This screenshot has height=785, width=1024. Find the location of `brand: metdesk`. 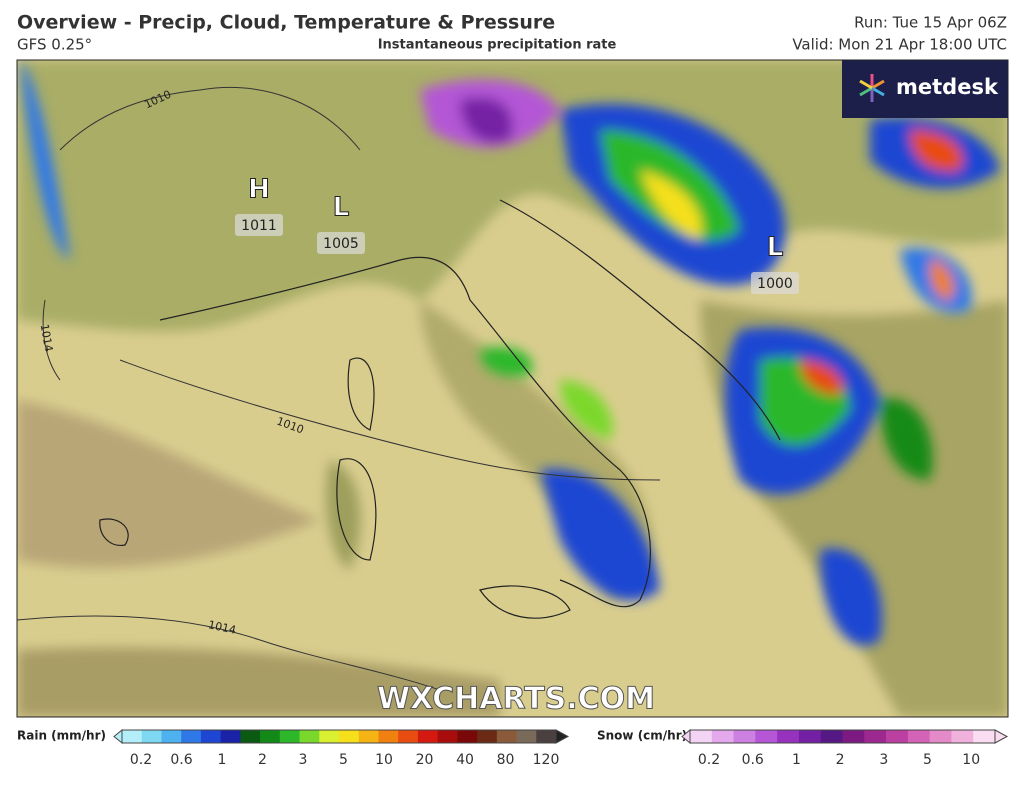

brand: metdesk is located at coordinates (947, 87).